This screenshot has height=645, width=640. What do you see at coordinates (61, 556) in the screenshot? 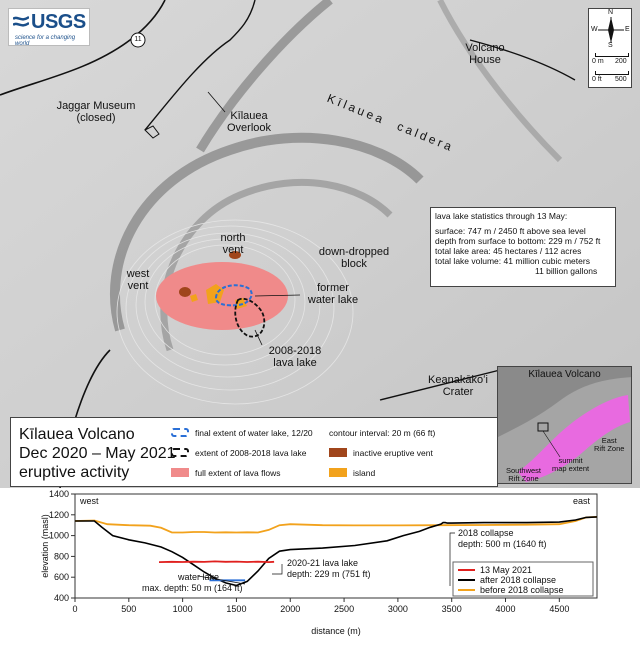
I see `y-tick-label: 800` at bounding box center [61, 556].